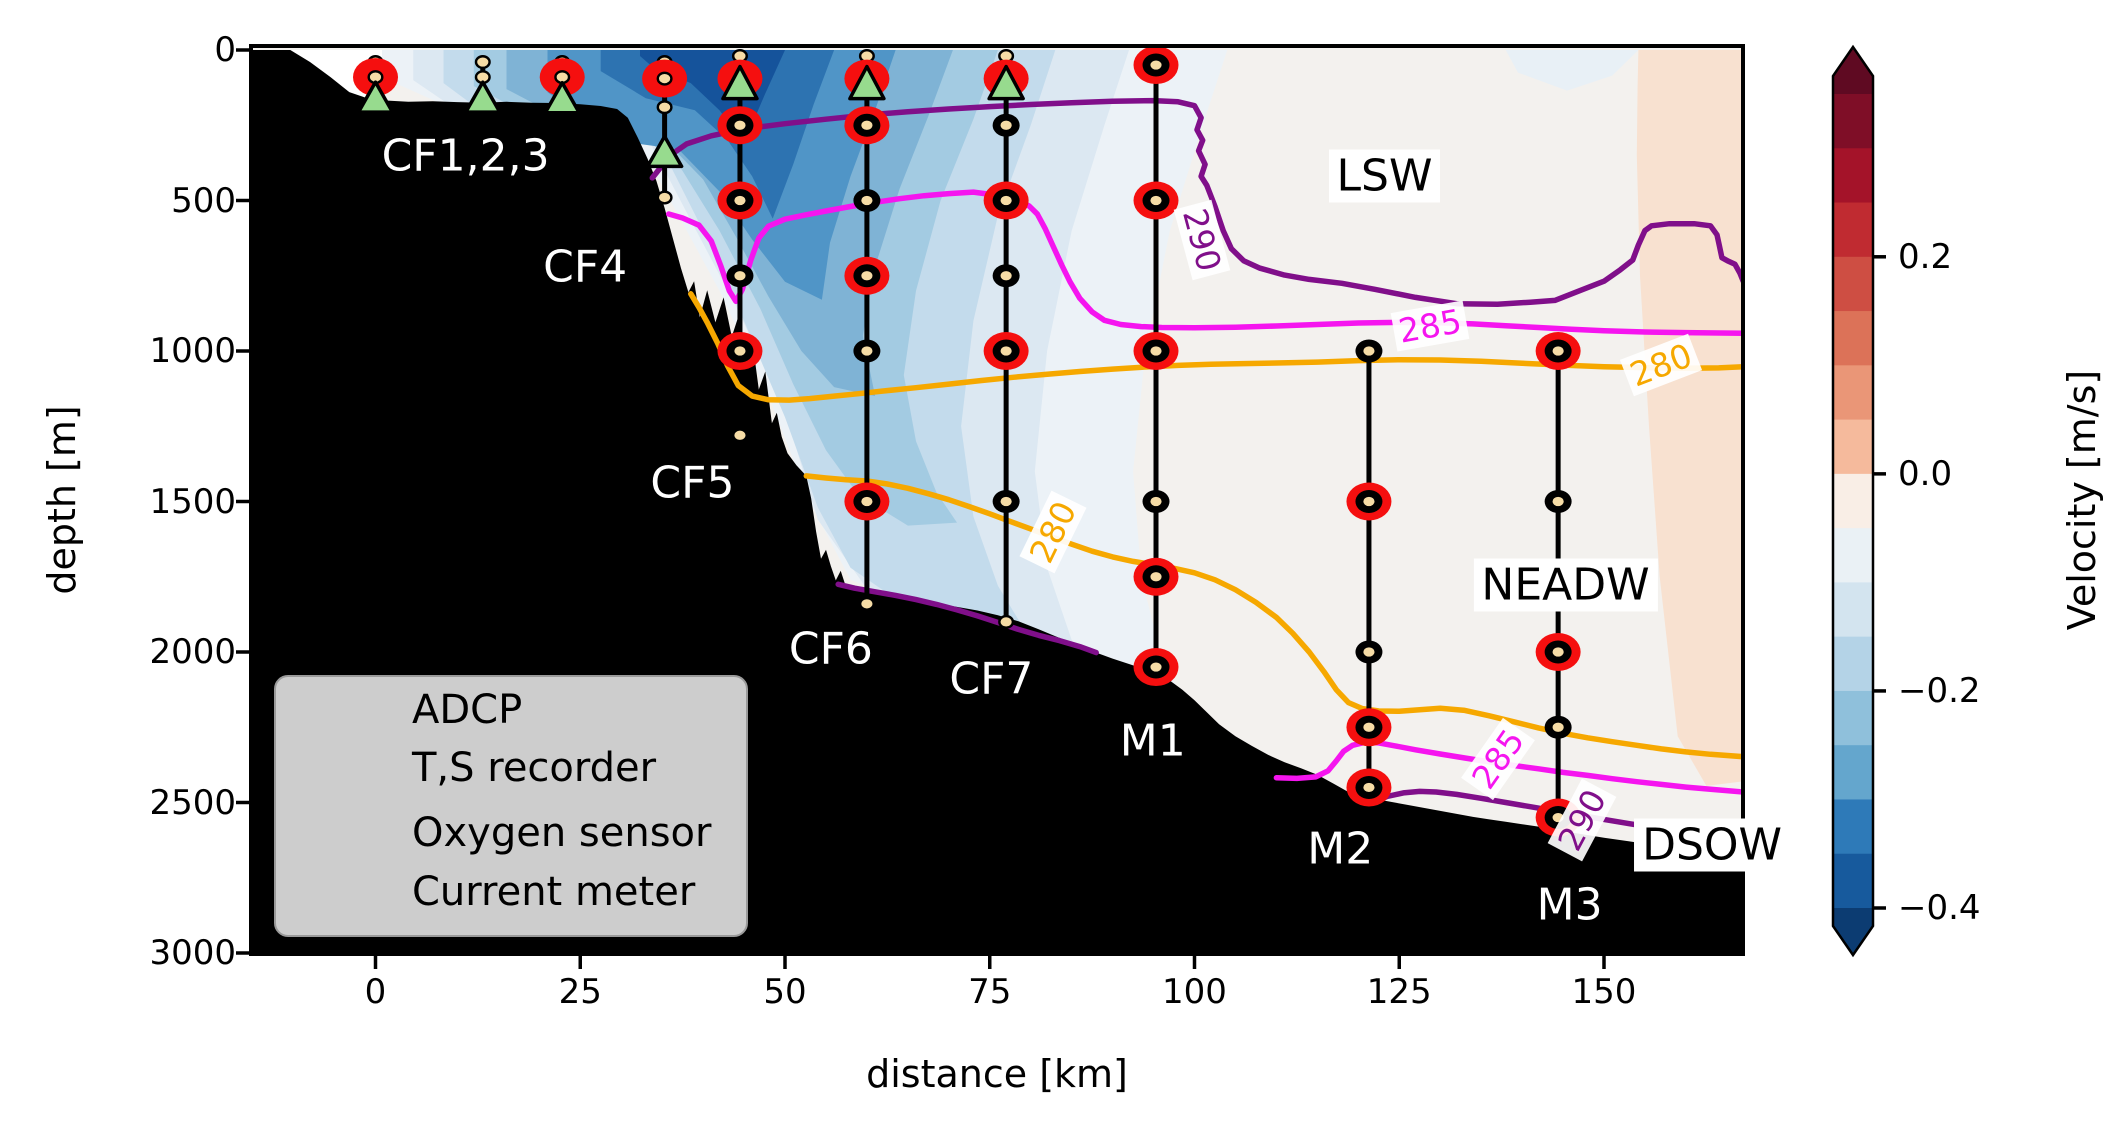  I want to click on watermass-label-NEADW: NEADW, so click(1565, 585).